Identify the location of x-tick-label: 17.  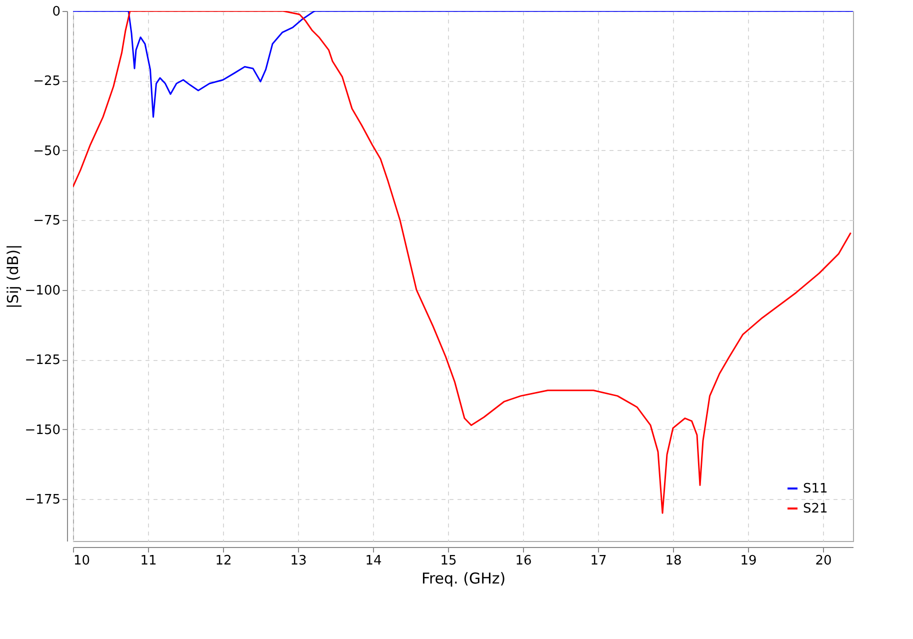
(598, 561).